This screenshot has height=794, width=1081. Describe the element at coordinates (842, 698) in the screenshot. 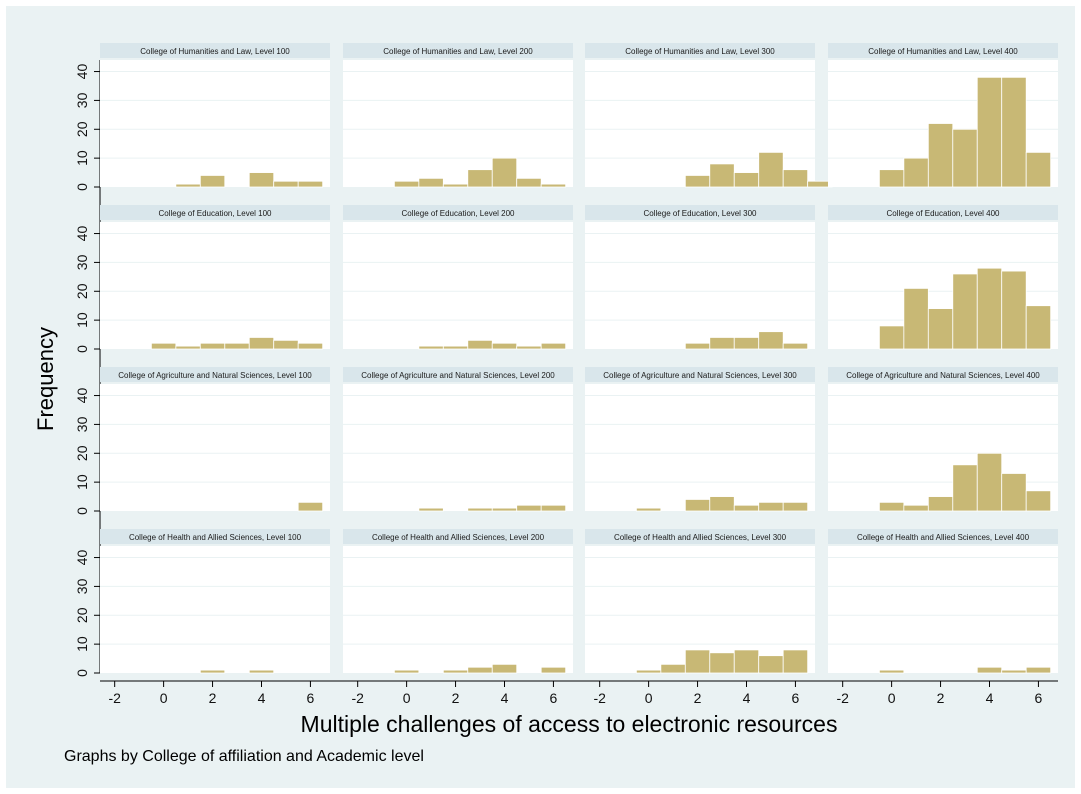

I see `x-tick-label: -2` at that location.